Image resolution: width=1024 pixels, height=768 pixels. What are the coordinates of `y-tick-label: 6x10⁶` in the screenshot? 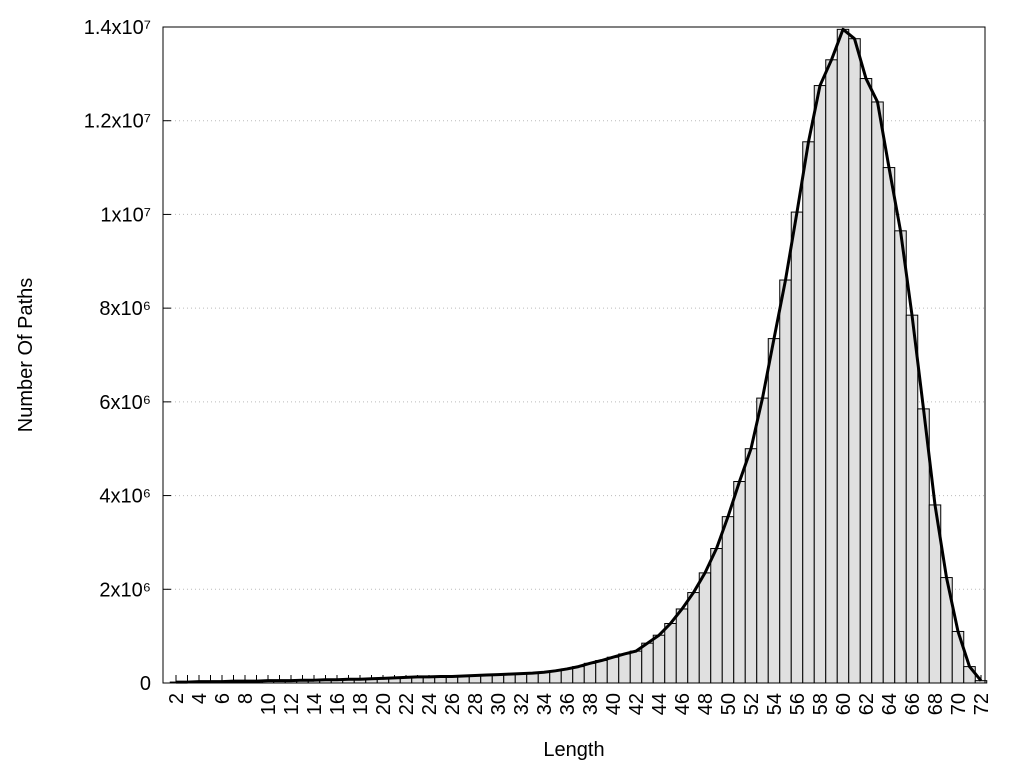 It's located at (125, 403).